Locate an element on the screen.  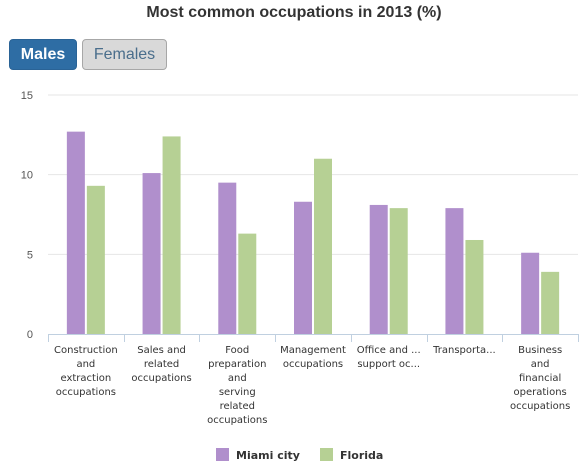
legend-label: Florida is located at coordinates (361, 455).